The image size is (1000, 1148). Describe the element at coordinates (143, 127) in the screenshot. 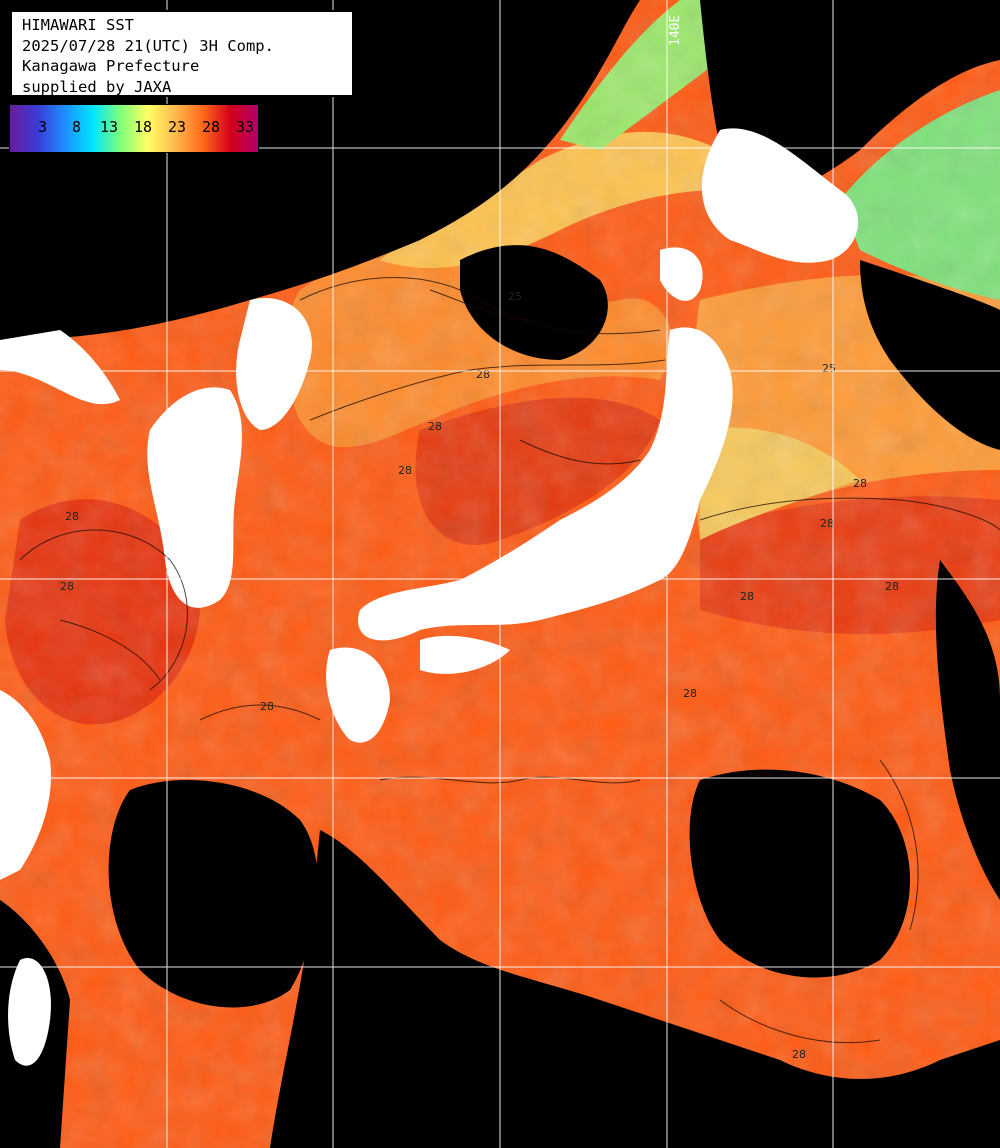

I see `colorbar-tick: 18` at that location.